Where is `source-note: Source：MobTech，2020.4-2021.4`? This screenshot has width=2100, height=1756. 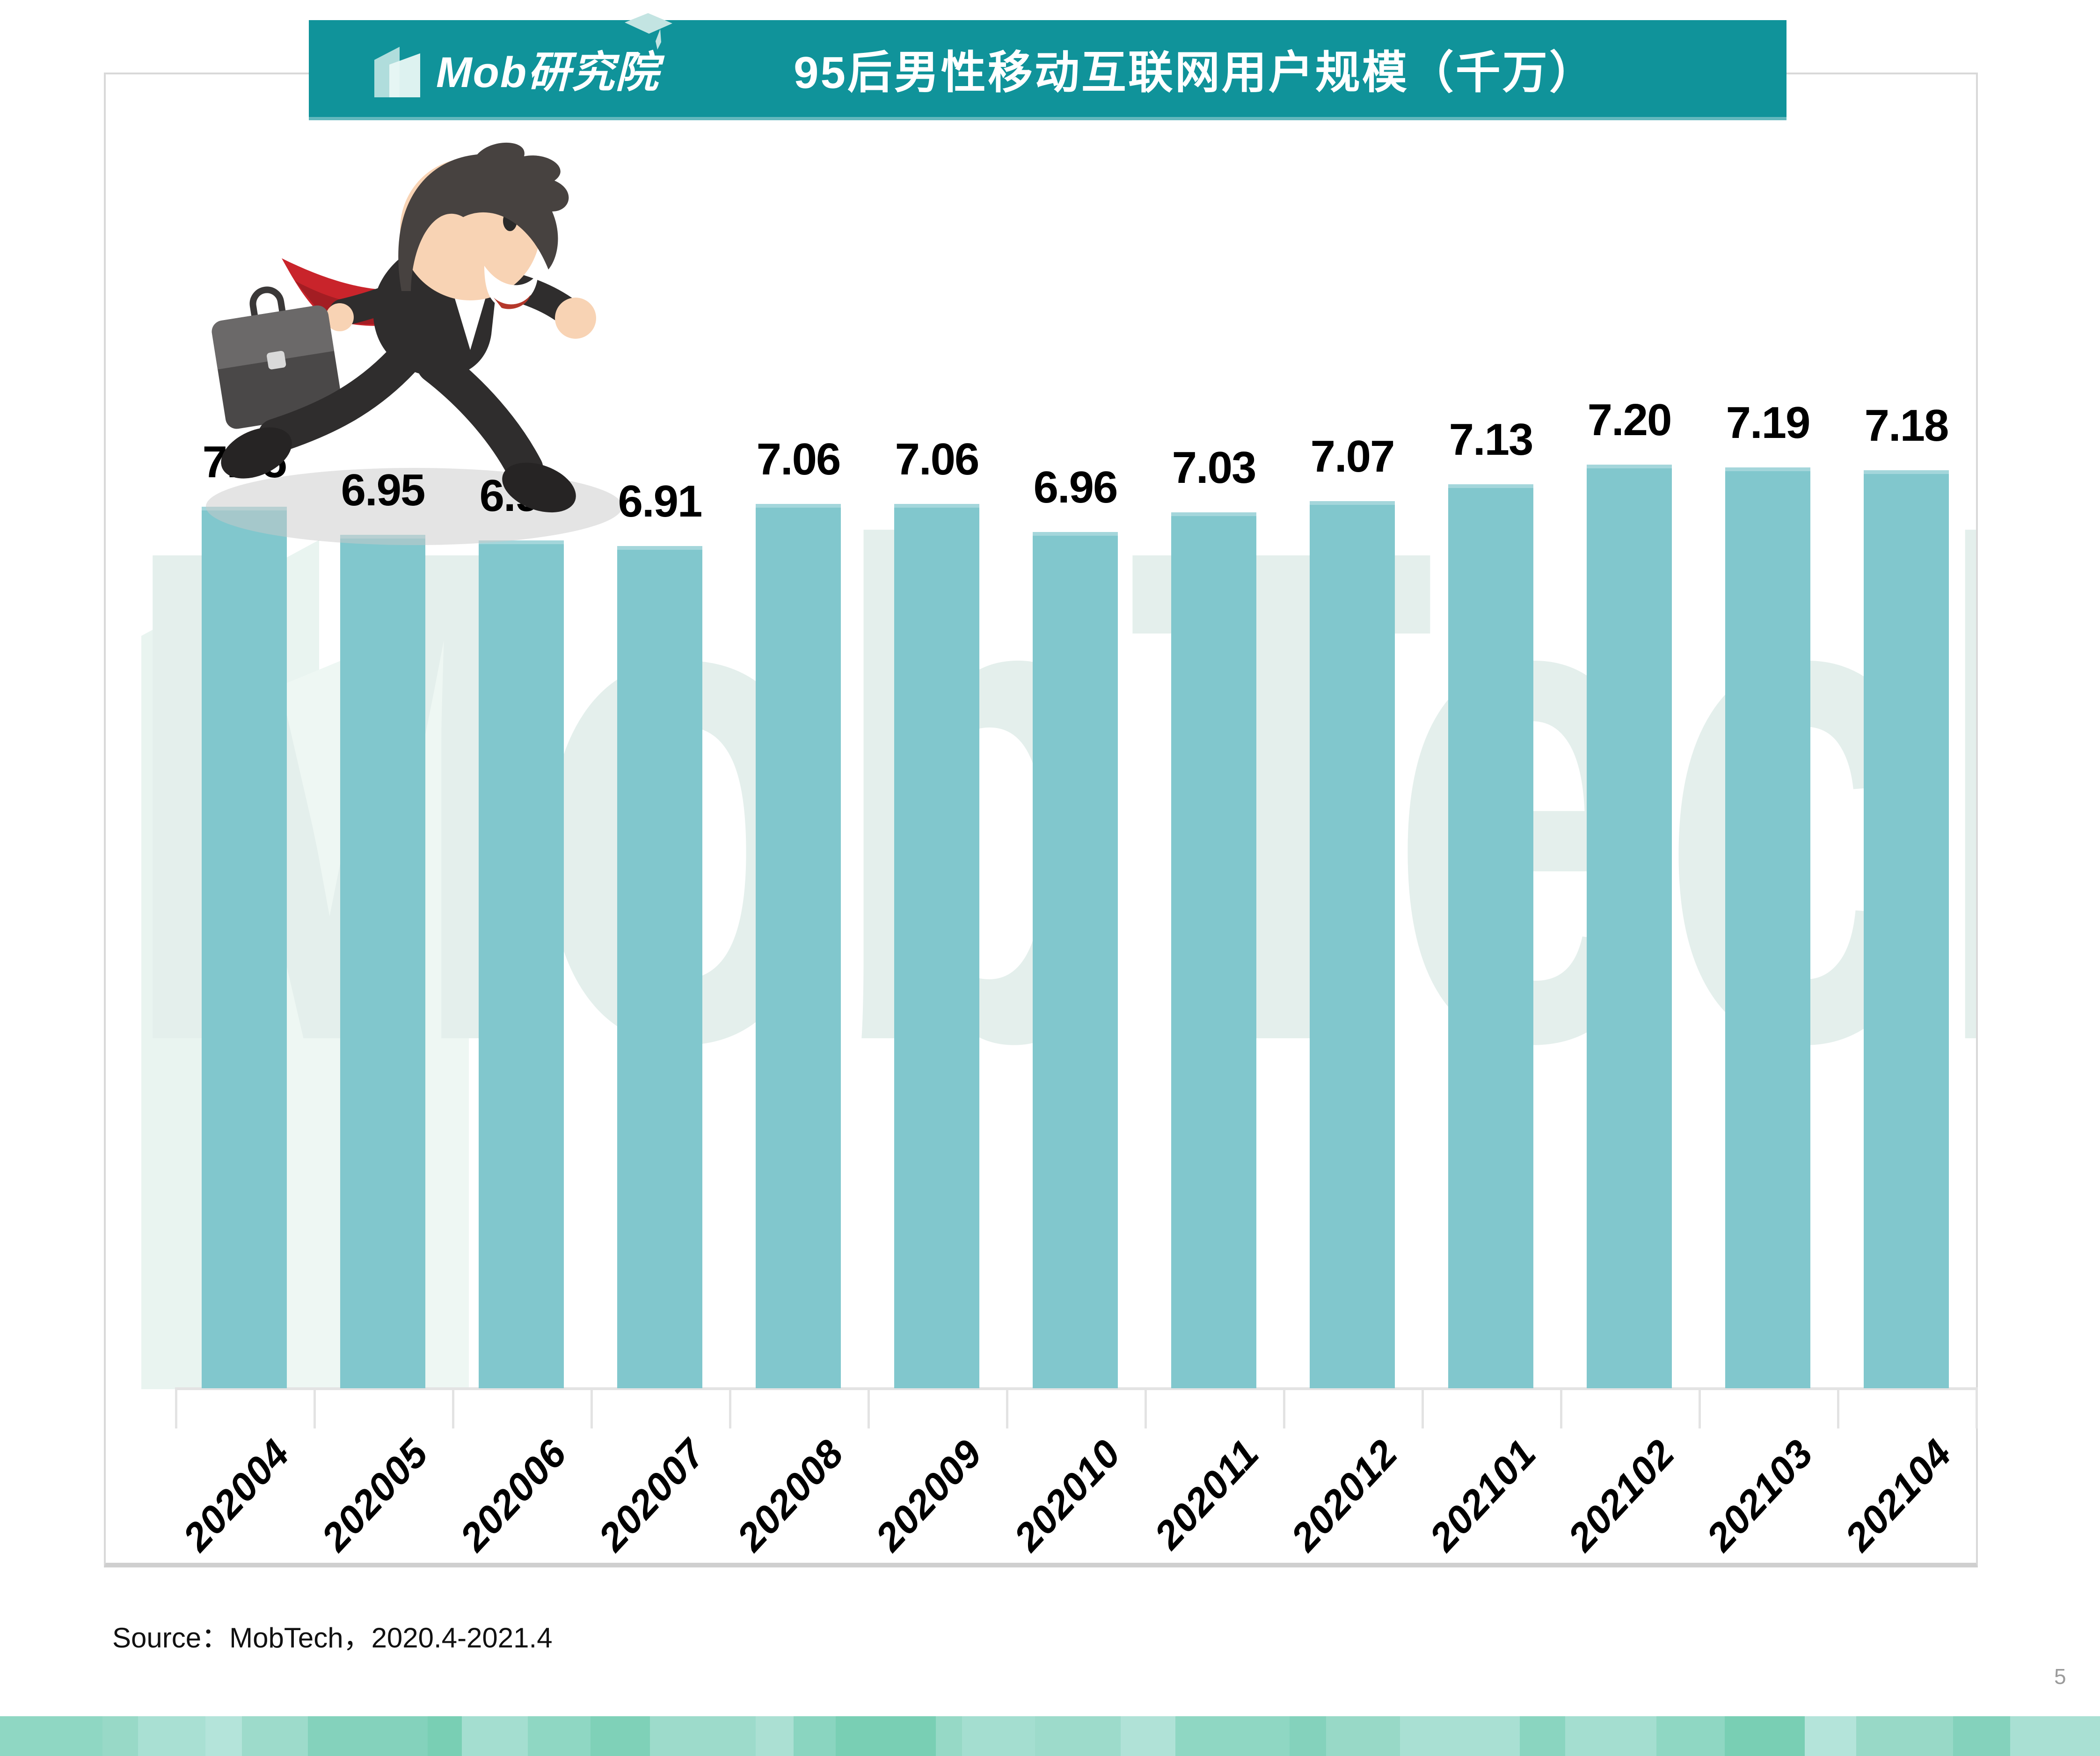 source-note: Source：MobTech，2020.4-2021.4 is located at coordinates (332, 1638).